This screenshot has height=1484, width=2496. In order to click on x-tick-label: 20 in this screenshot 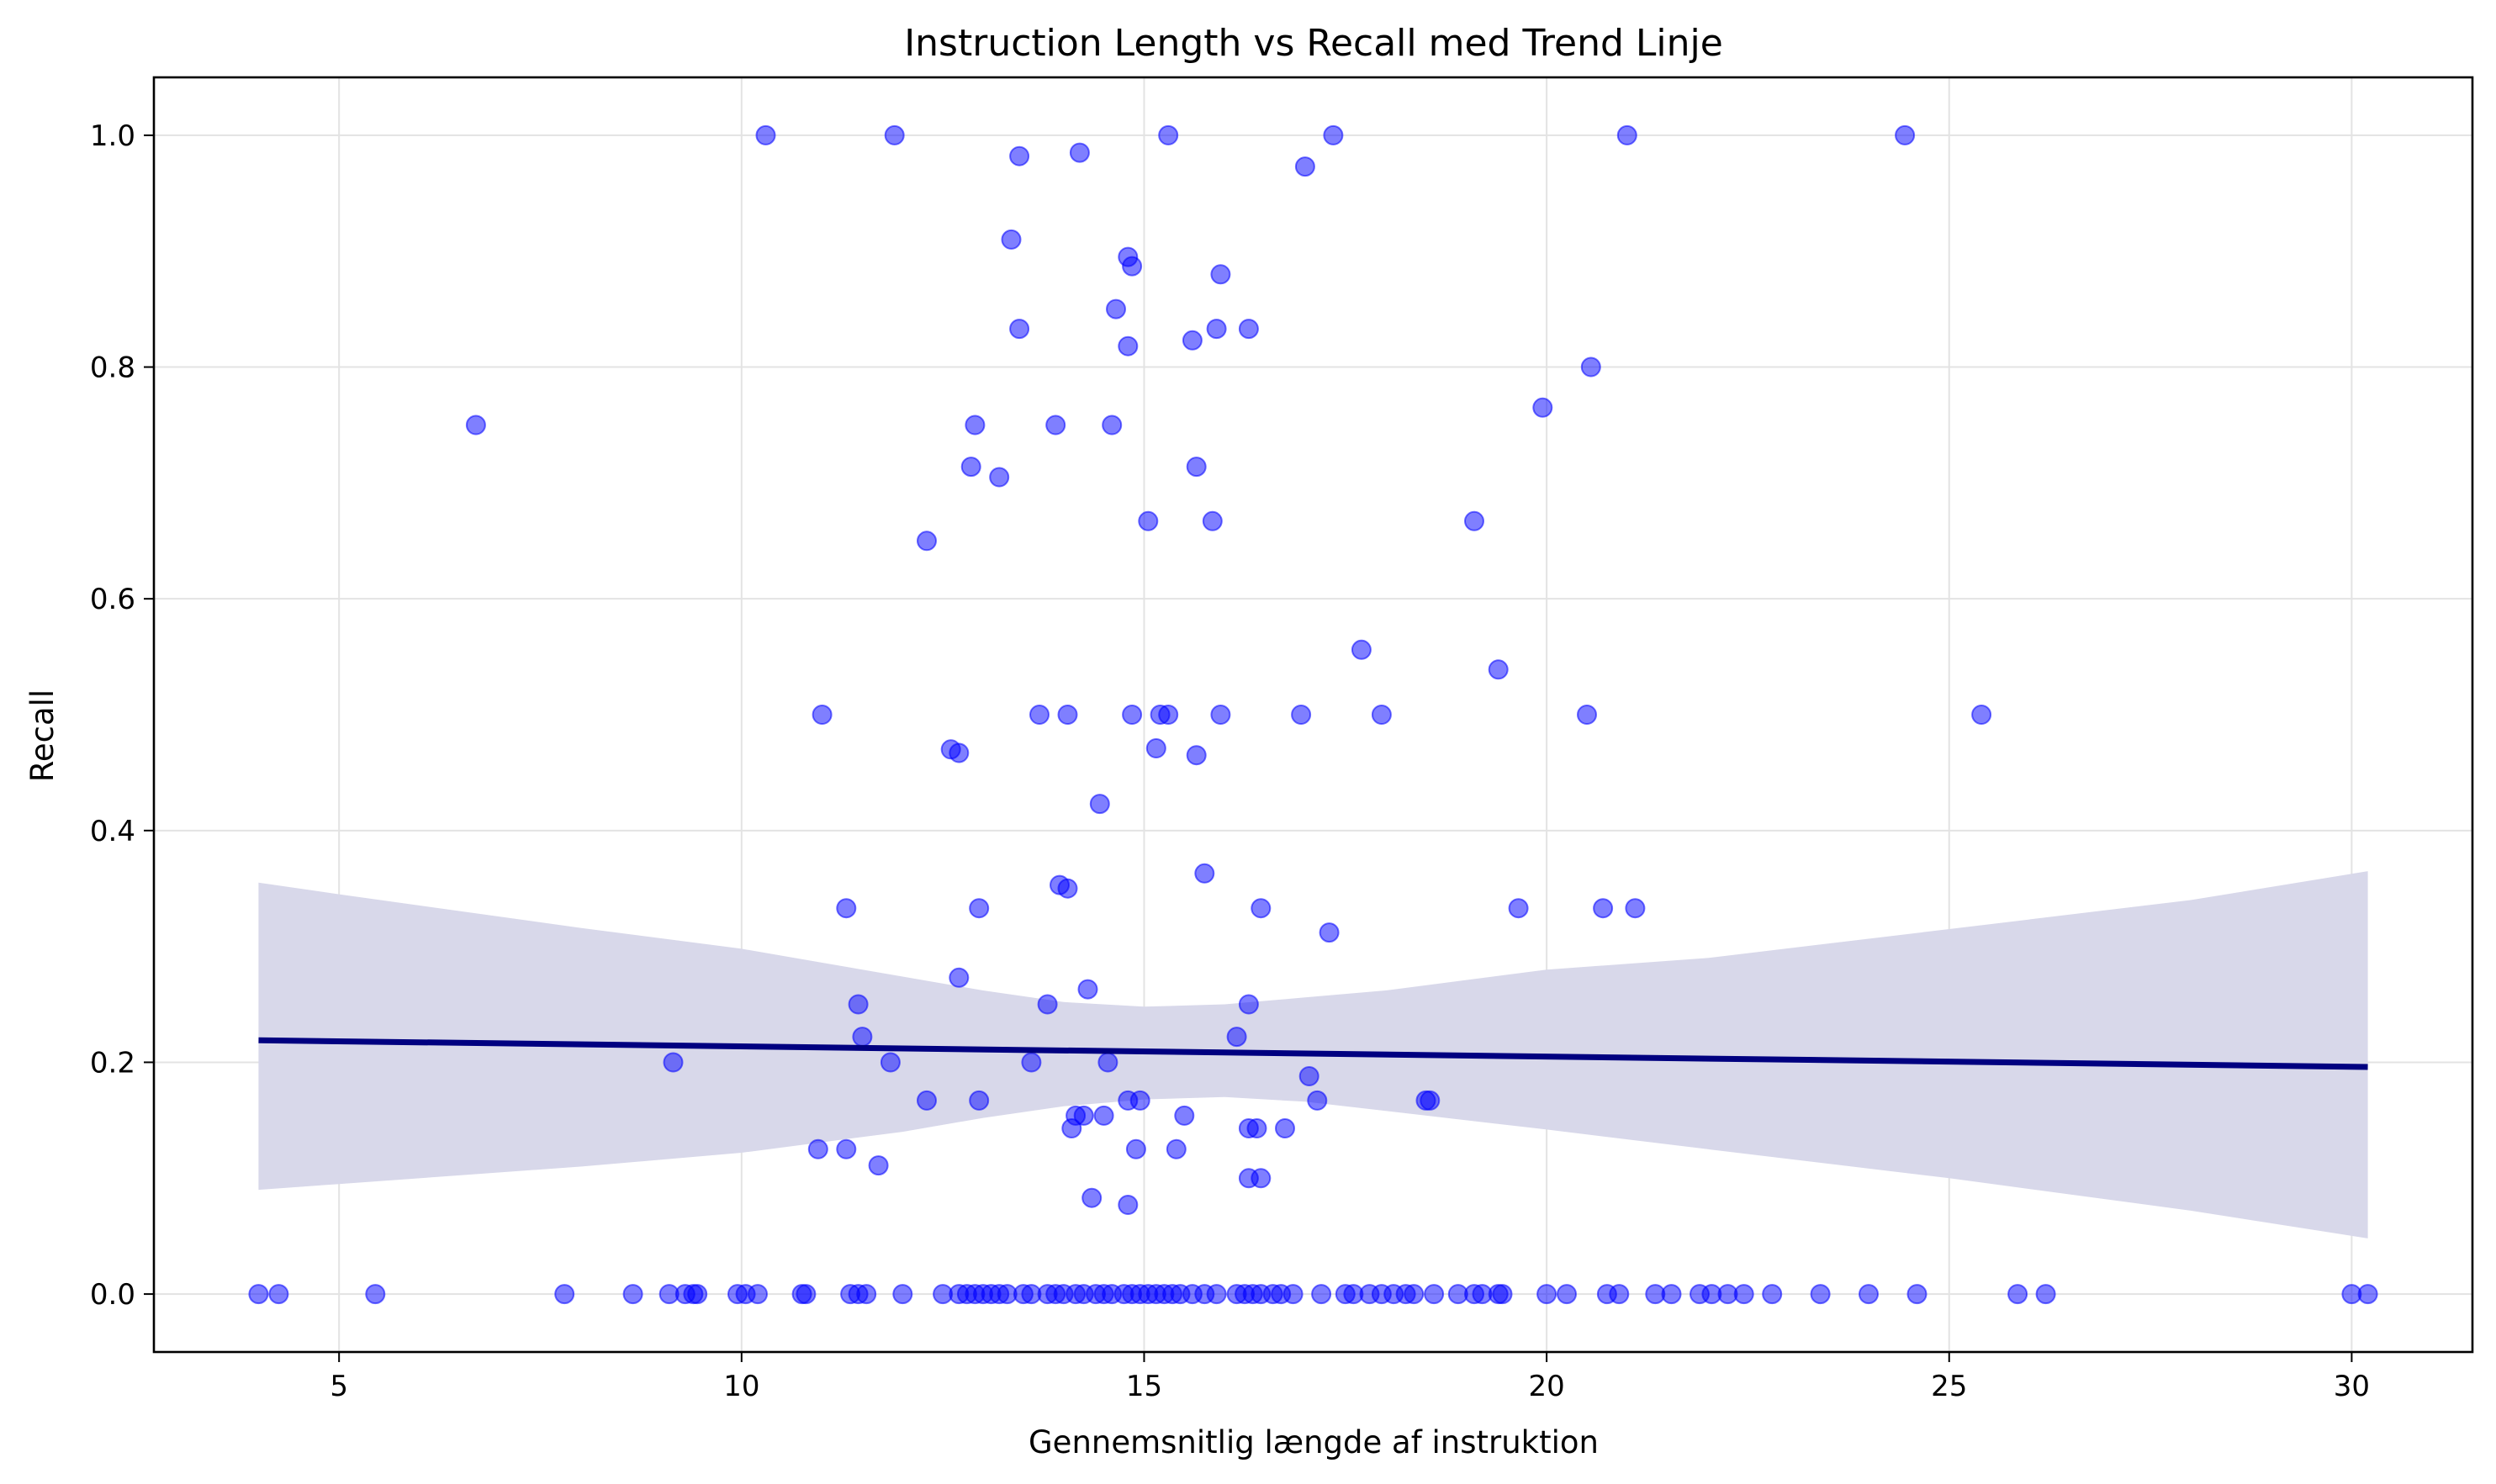, I will do `click(1546, 1386)`.